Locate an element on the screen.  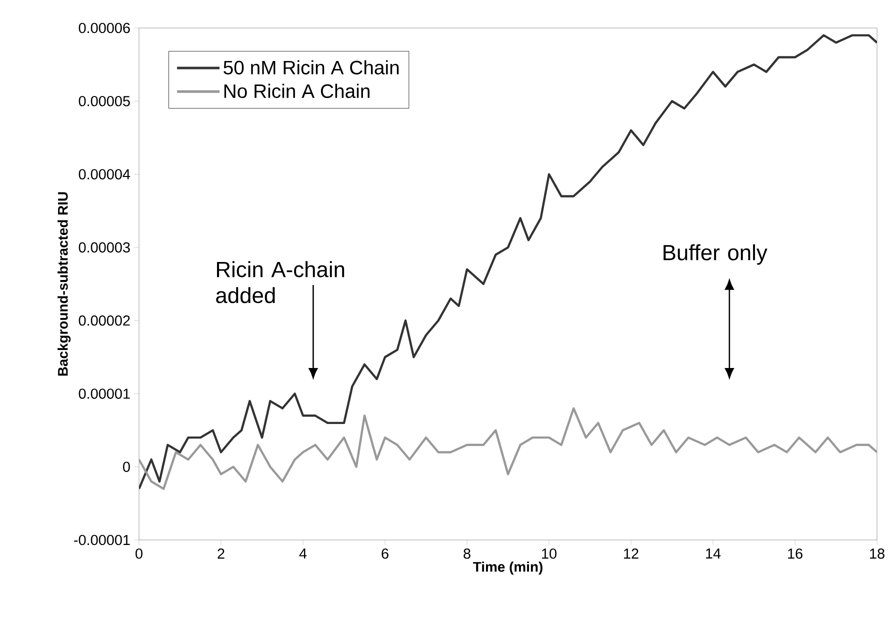
x-tick-label: 14 is located at coordinates (713, 553).